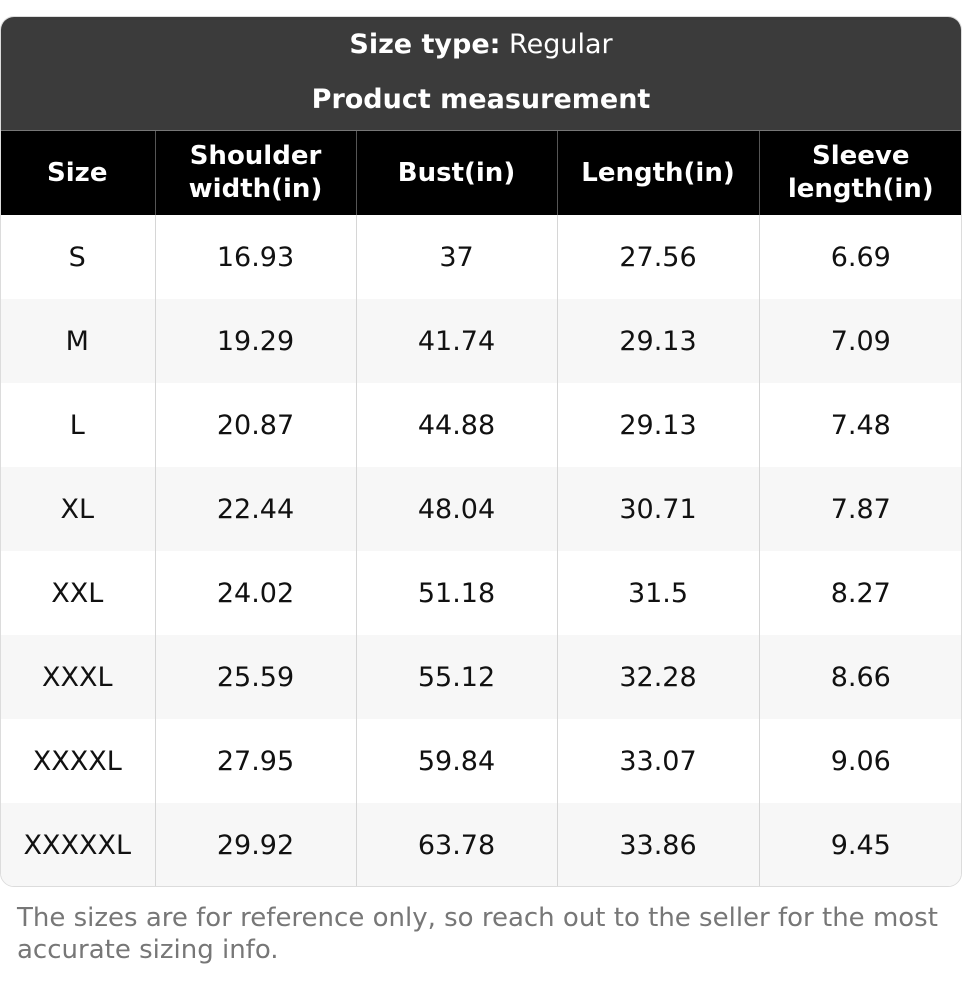  Describe the element at coordinates (78, 844) in the screenshot. I see `size-cell: XXXXXL` at that location.